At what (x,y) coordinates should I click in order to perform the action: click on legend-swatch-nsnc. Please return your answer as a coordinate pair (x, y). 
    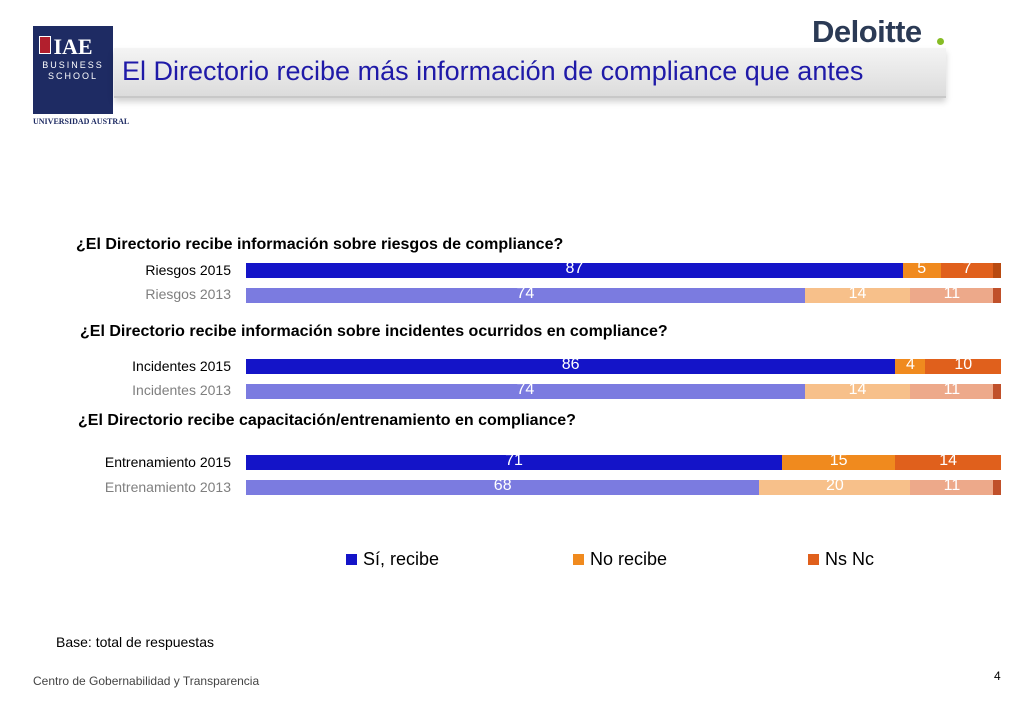
    Looking at the image, I should click on (813, 559).